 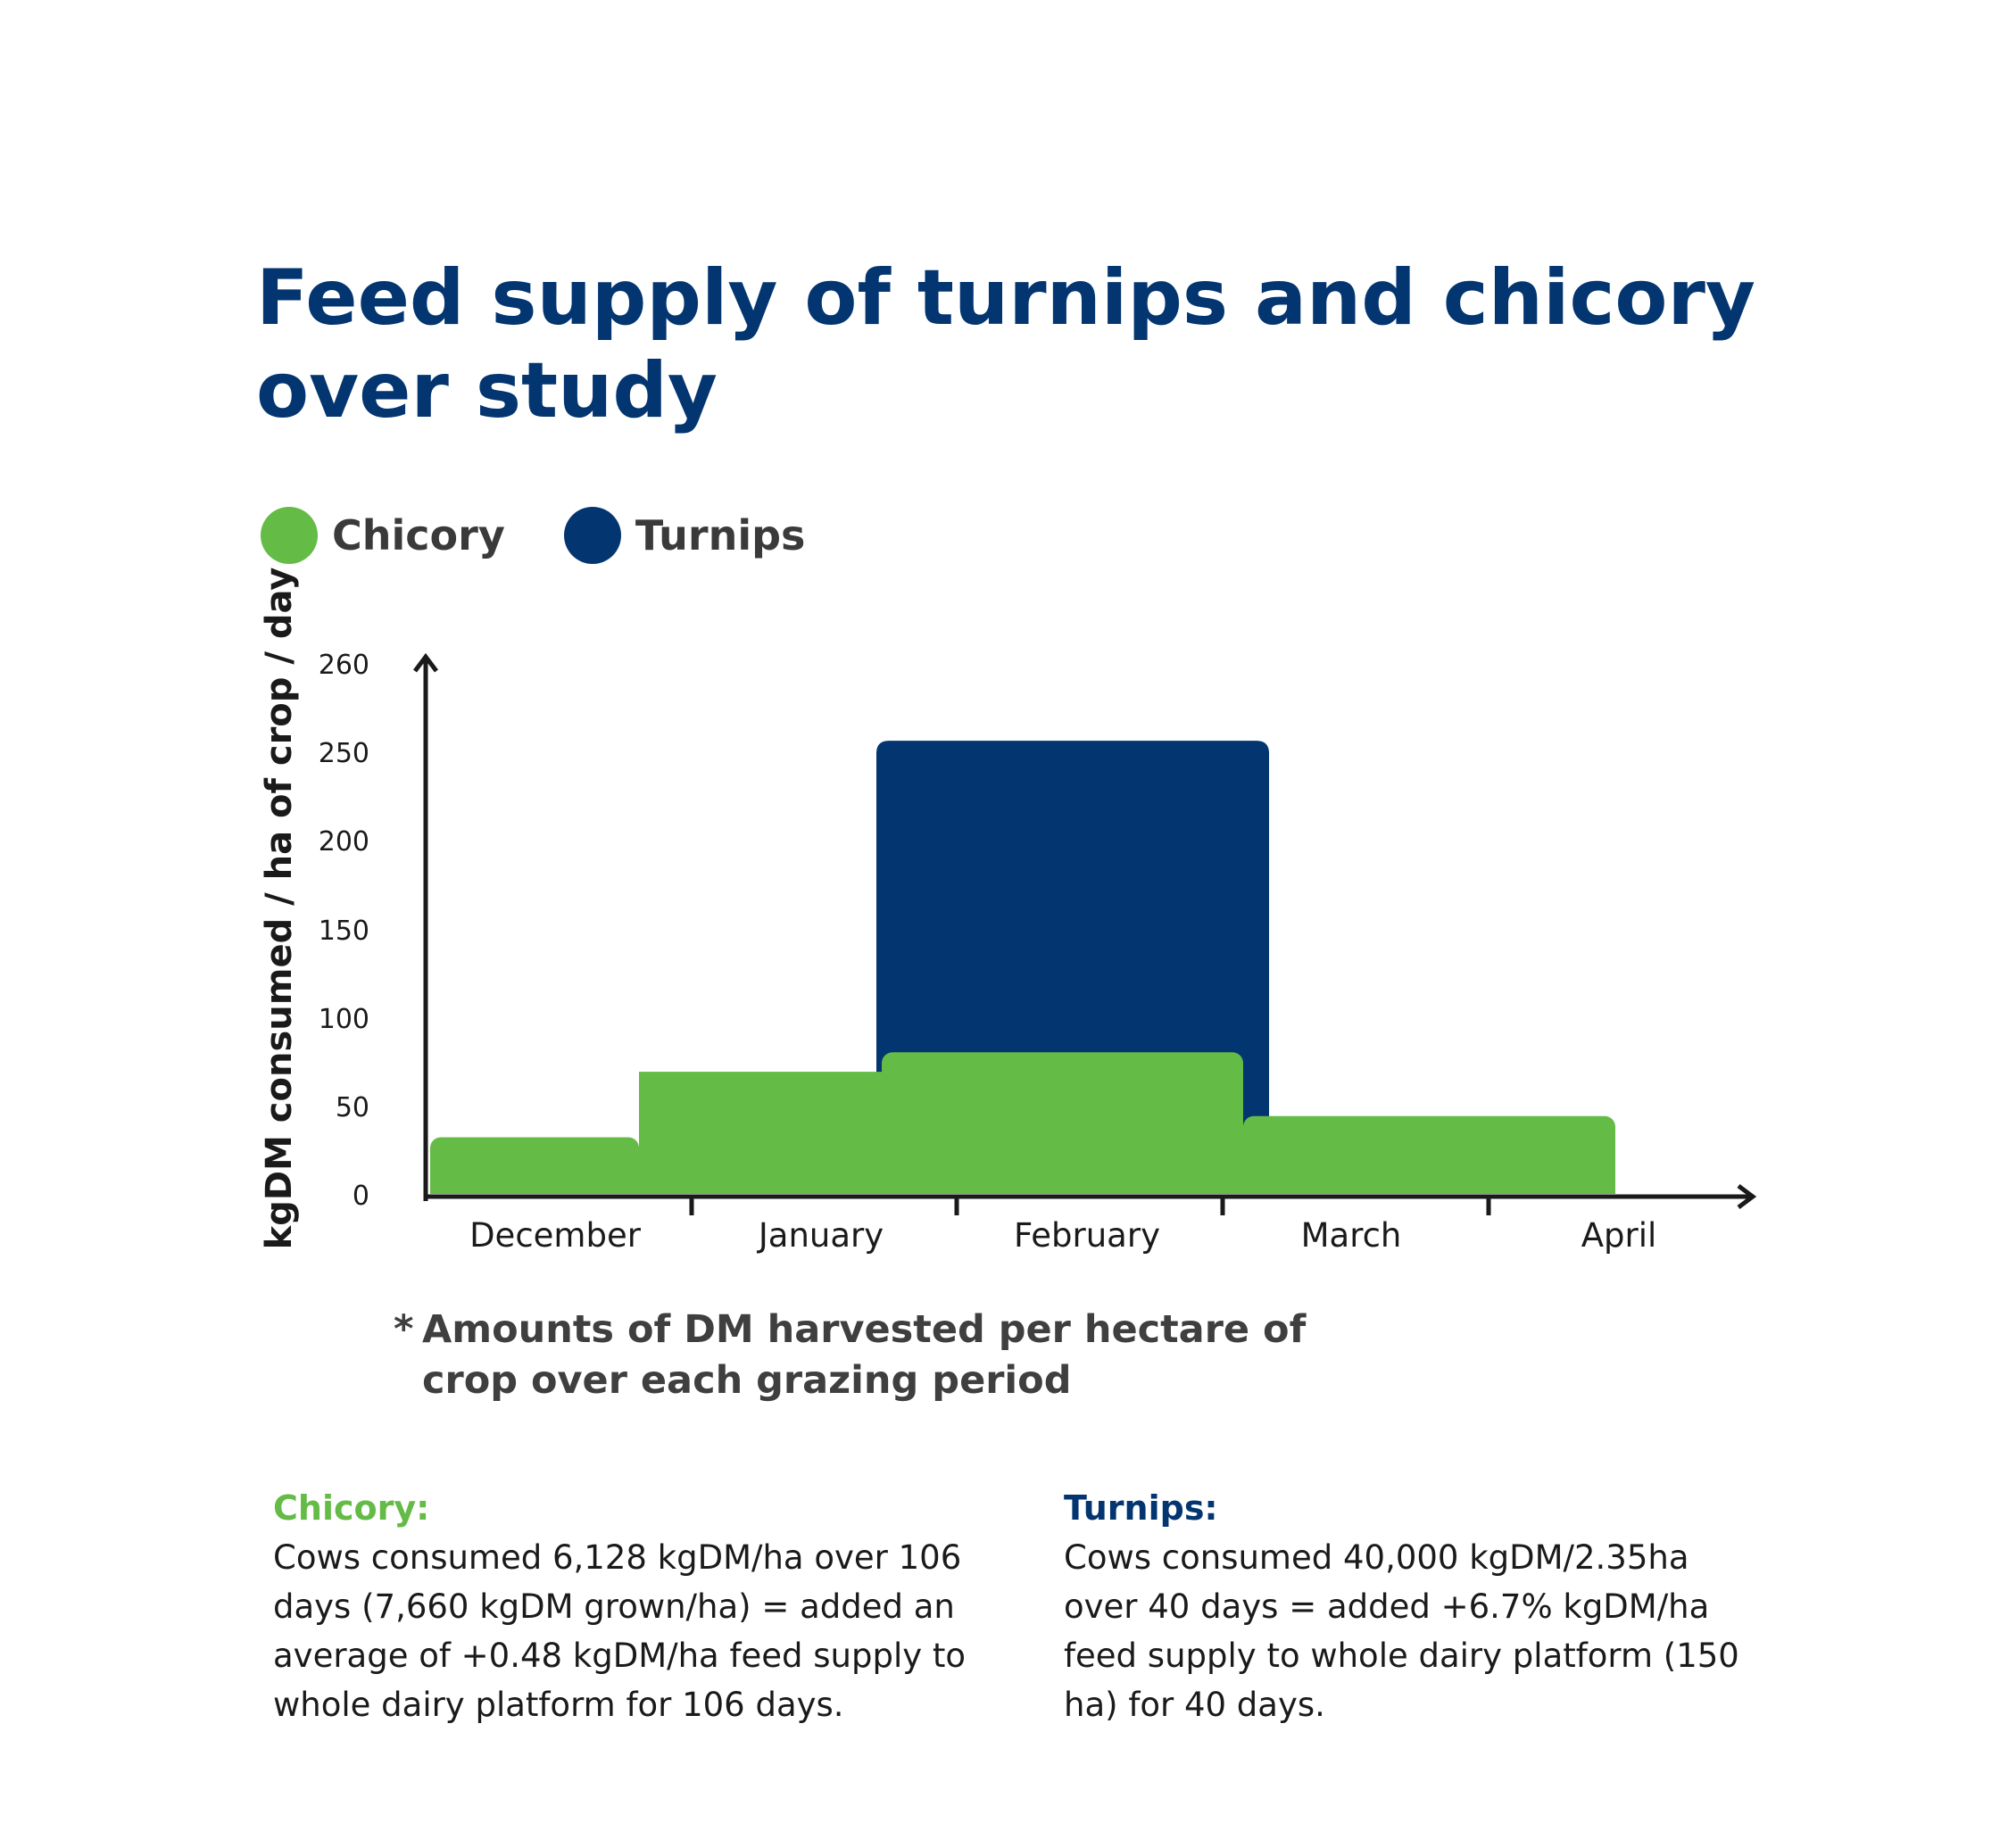 I want to click on y-tick-label-260: 260, so click(x=344, y=665).